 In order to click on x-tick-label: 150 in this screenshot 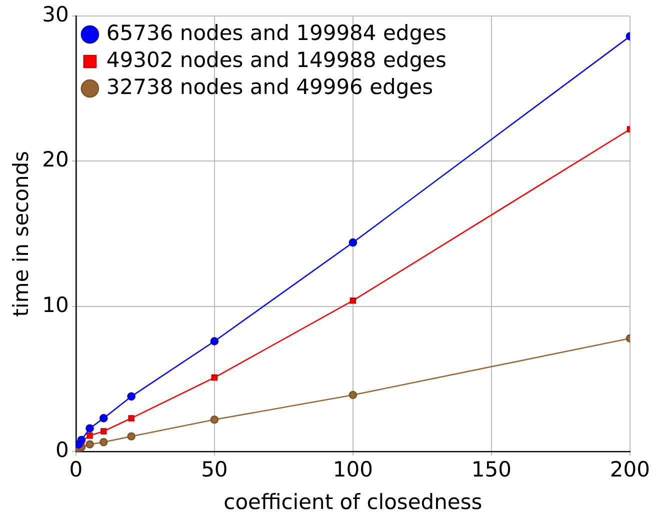, I will do `click(491, 470)`.